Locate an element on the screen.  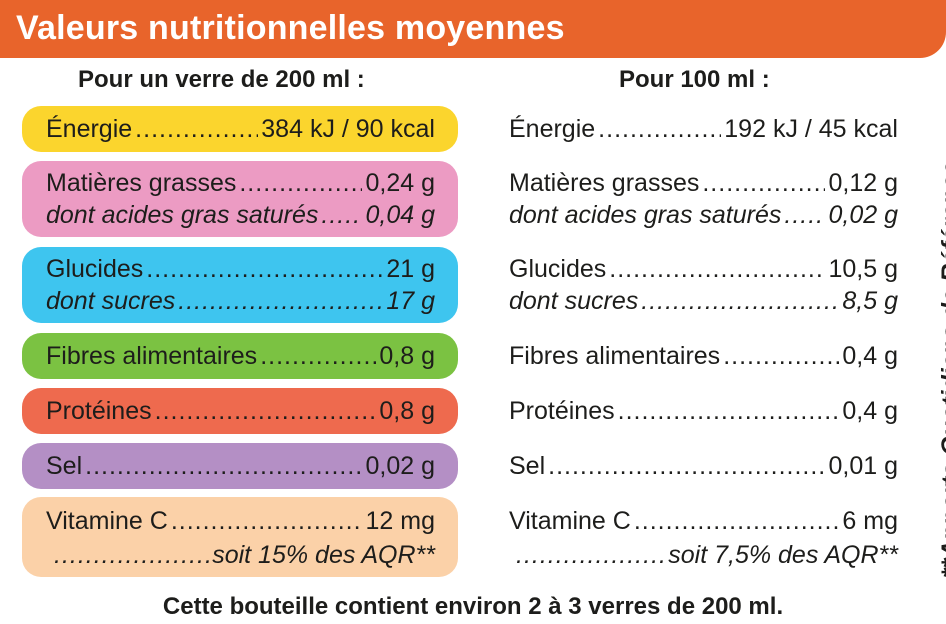
right-energie-row: Énergie 192 kJ / 45 kcal is located at coordinates (703, 129).